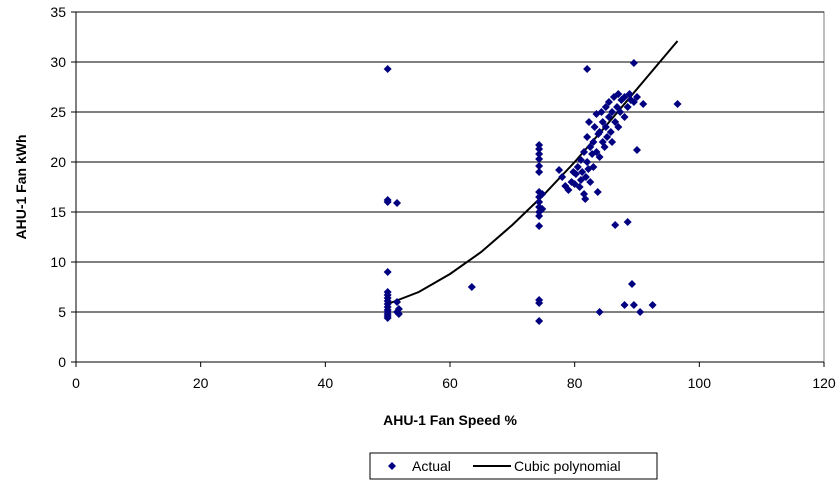 This screenshot has height=481, width=838. I want to click on x-tick-label-100: 100, so click(700, 383).